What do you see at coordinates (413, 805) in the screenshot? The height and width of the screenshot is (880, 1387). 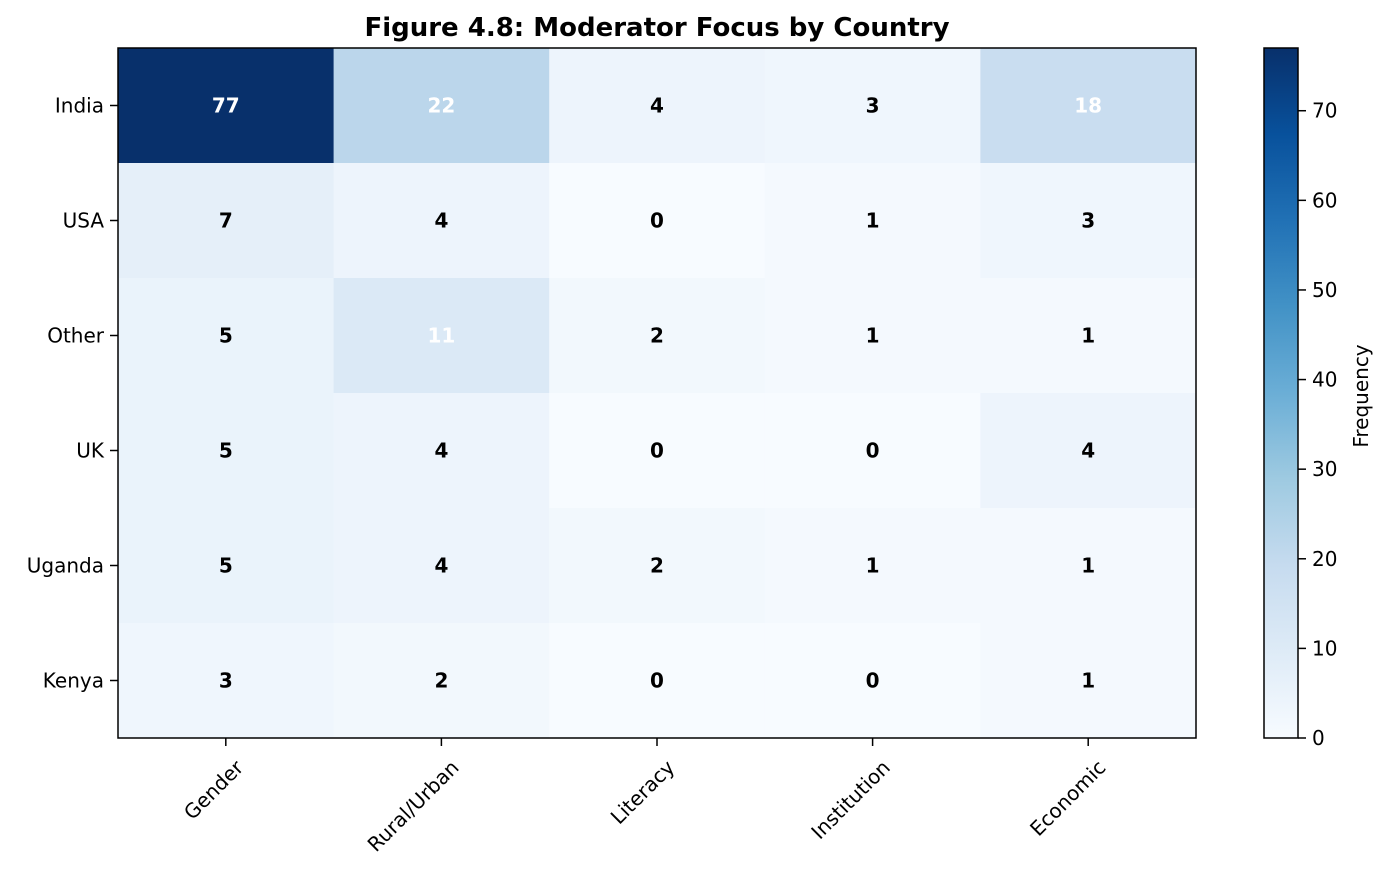 I see `x-tick-label: Rural/Urban` at bounding box center [413, 805].